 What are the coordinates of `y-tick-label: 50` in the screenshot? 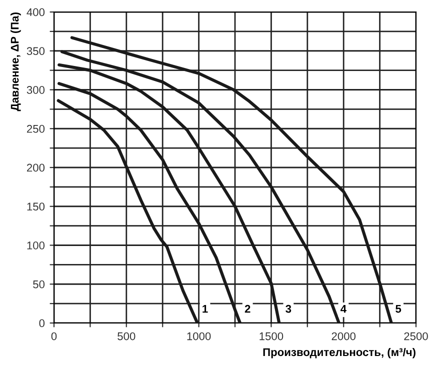 It's located at (39, 284).